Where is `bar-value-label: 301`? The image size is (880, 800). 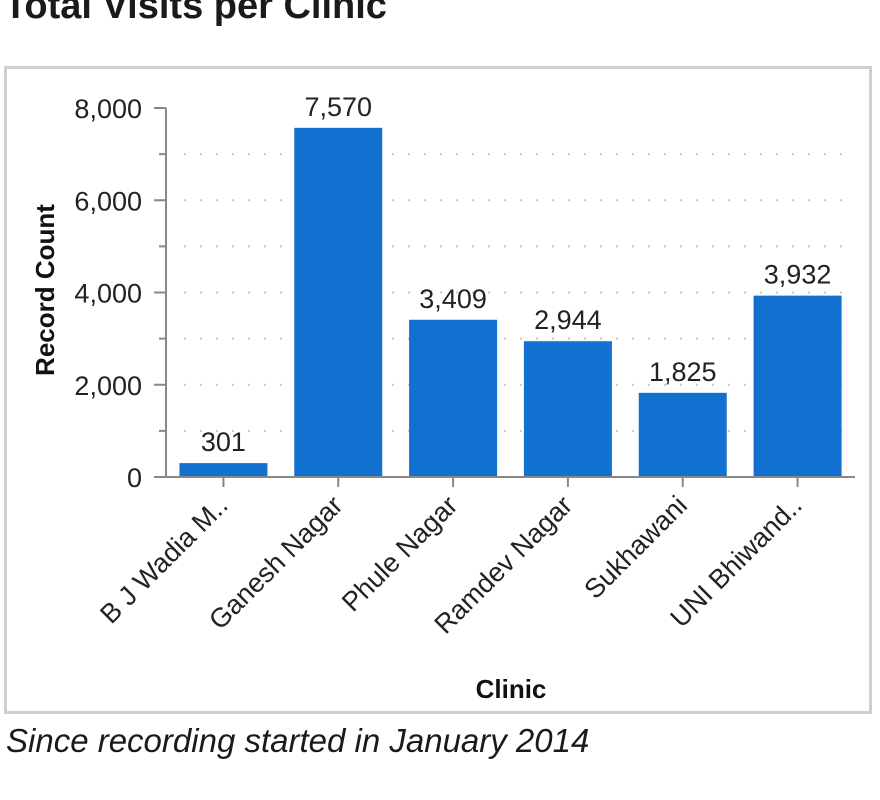 bar-value-label: 301 is located at coordinates (223, 442).